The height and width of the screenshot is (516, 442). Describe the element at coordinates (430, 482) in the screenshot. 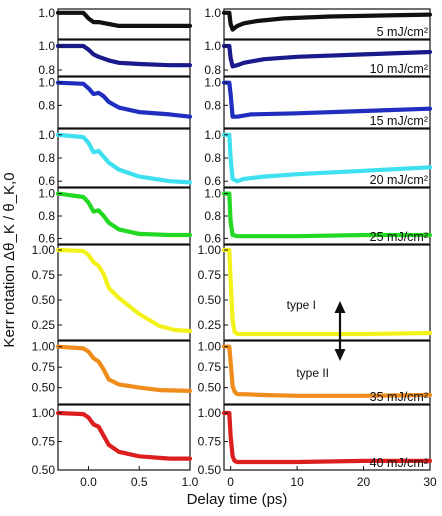

I see `x-tick-label-right: 30` at that location.